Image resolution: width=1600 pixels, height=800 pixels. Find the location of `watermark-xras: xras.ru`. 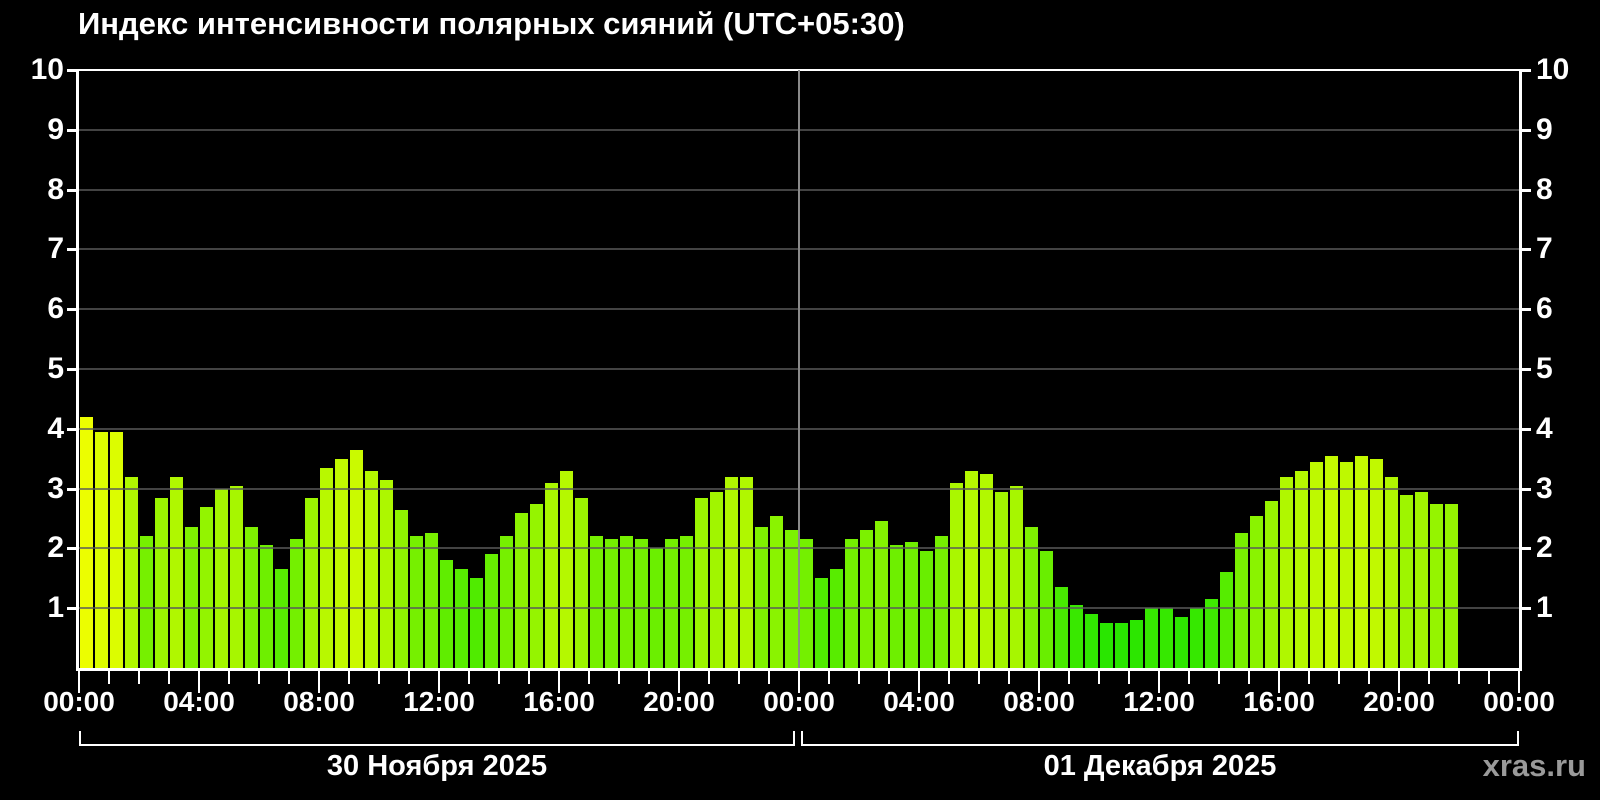

watermark-xras: xras.ru is located at coordinates (1534, 765).